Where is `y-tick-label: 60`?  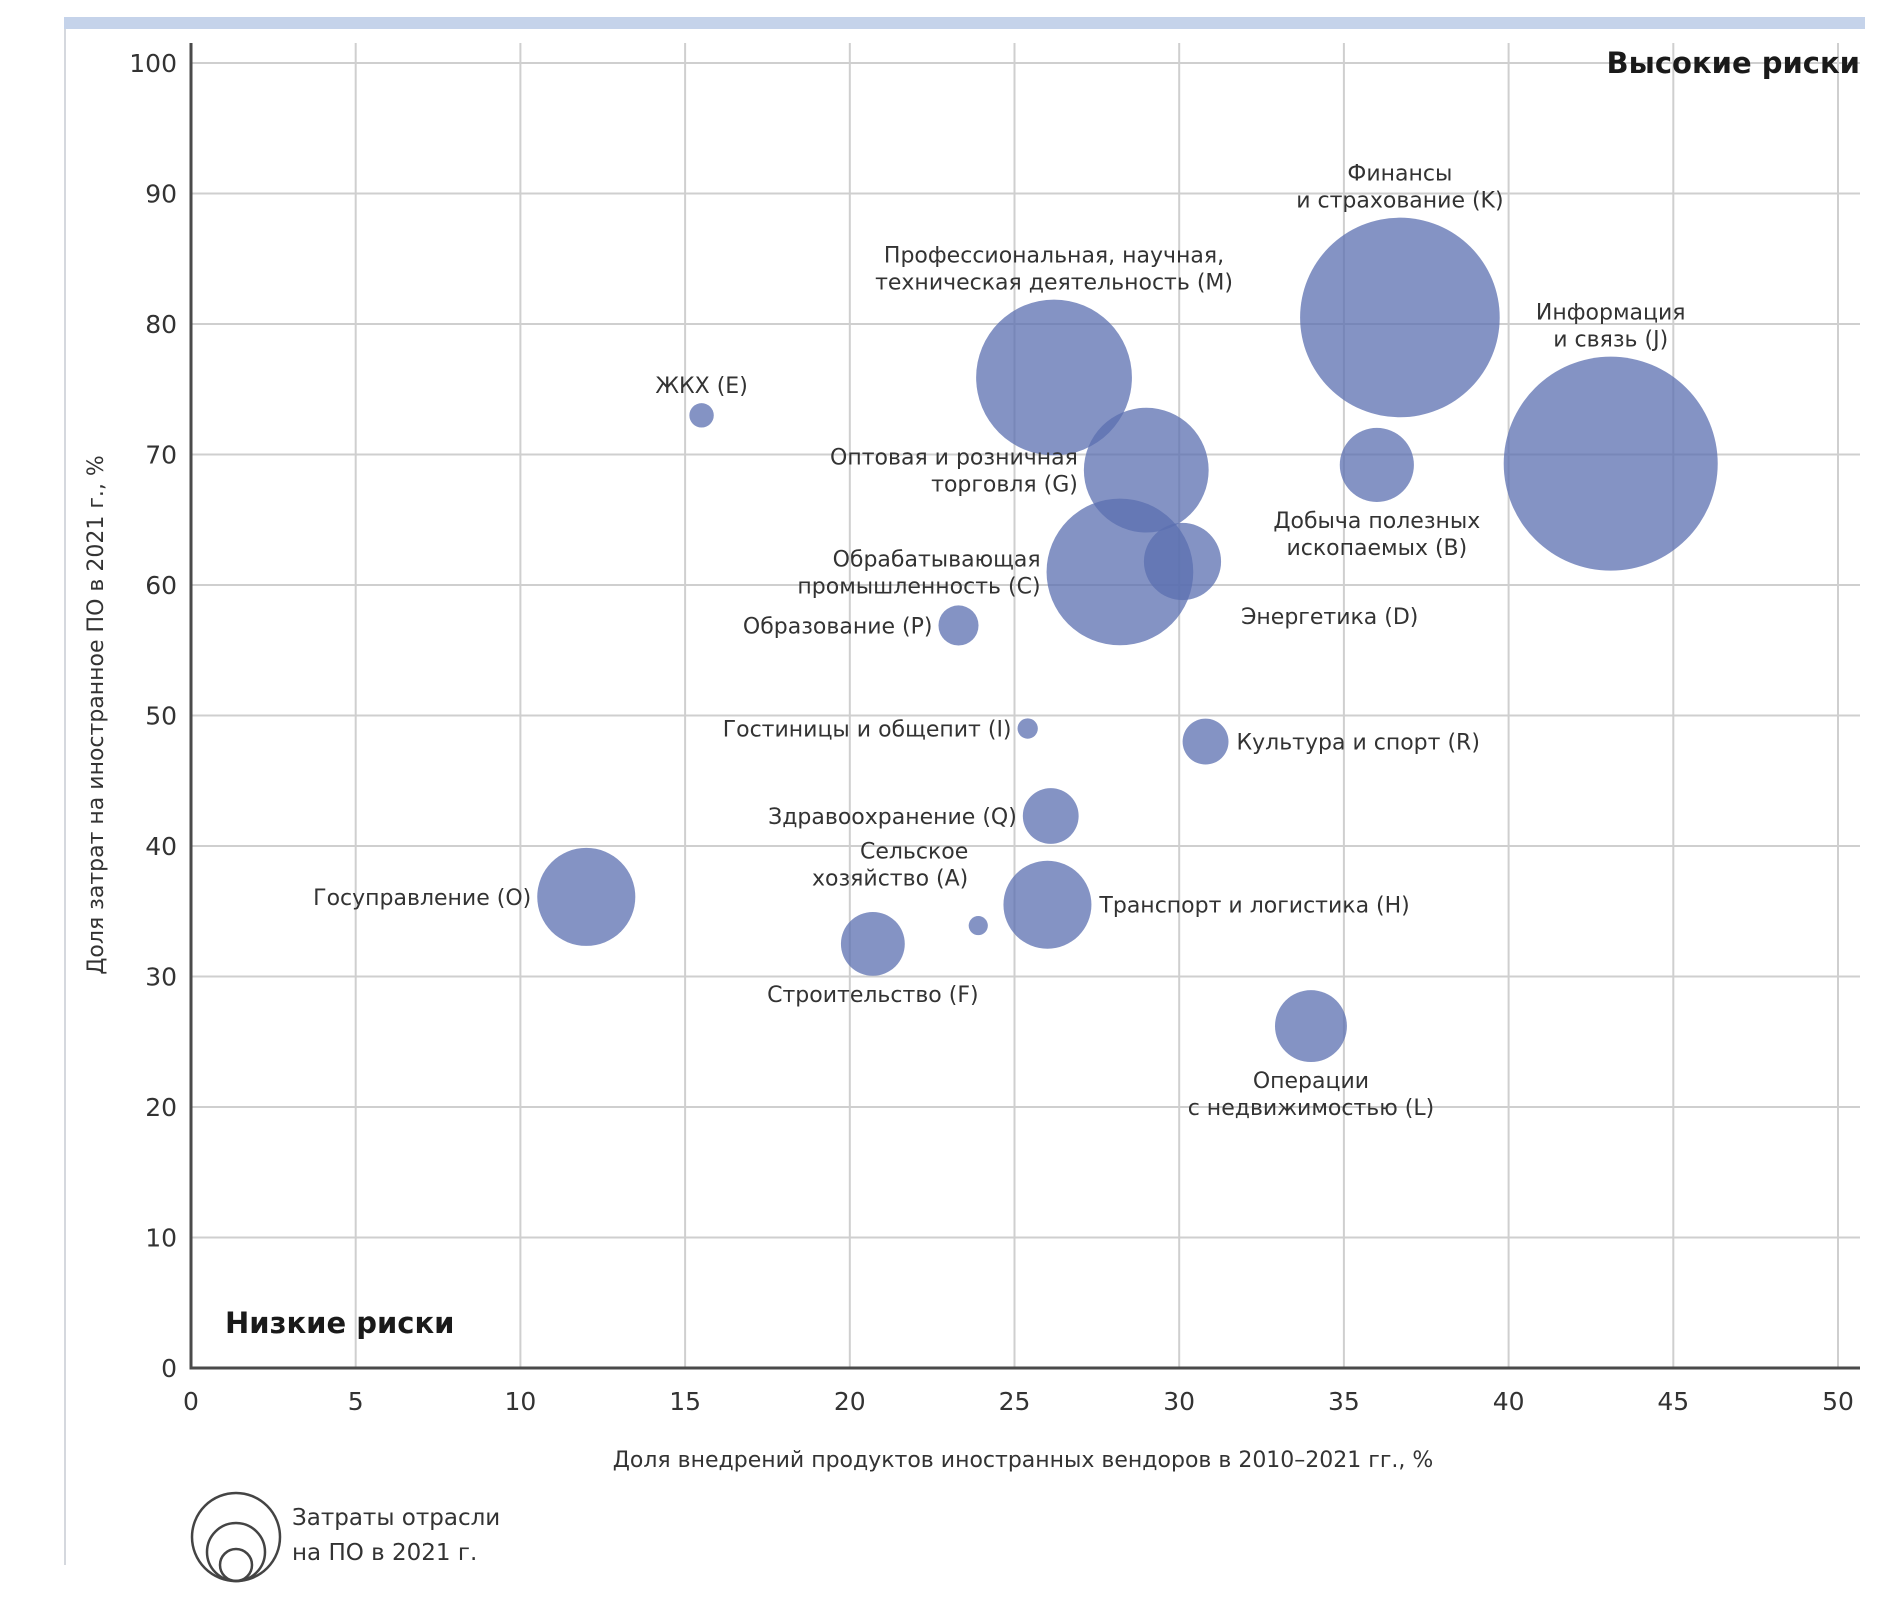 y-tick-label: 60 is located at coordinates (161, 585).